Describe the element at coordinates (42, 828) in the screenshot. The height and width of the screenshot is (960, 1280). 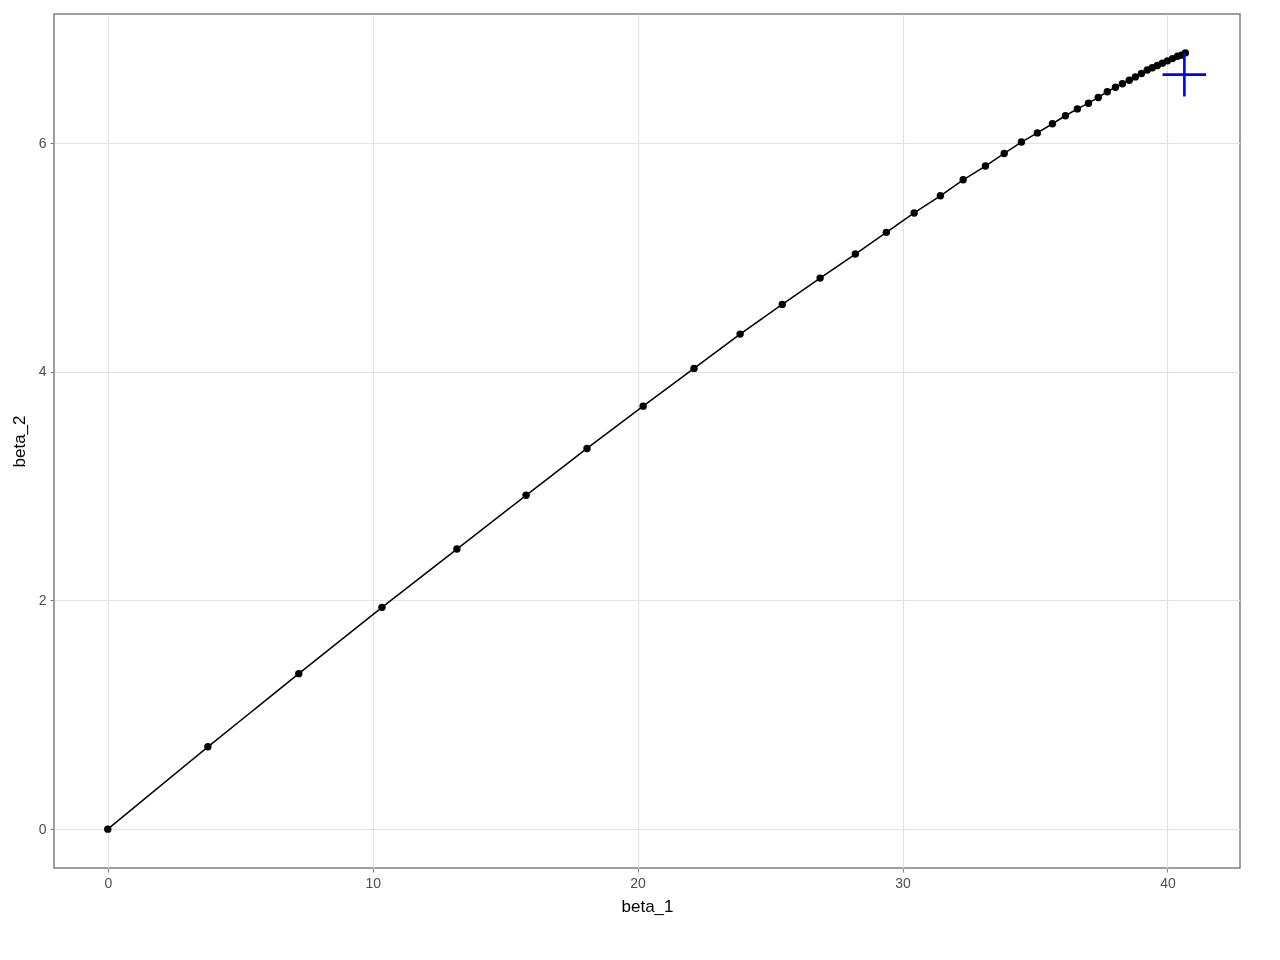
I see `y-tick-label: 0` at that location.